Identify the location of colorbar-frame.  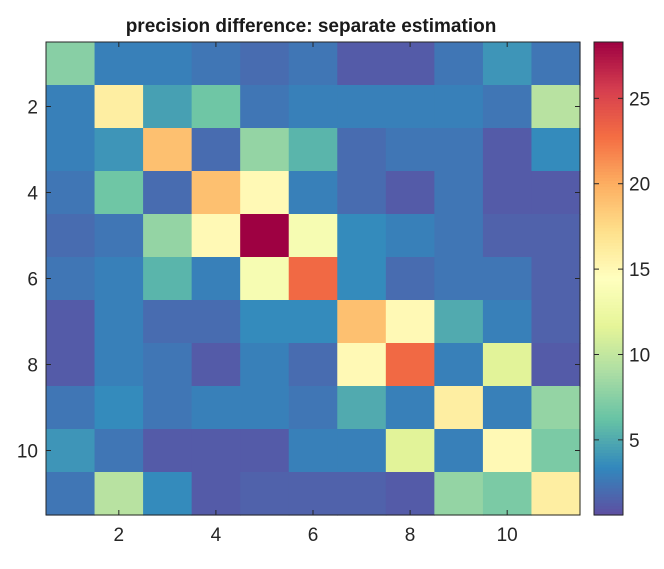
(608, 278).